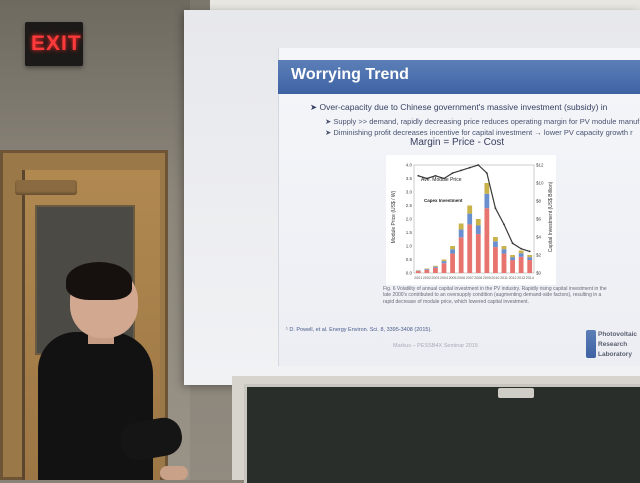  I want to click on x-tick-label: 2011, so click(504, 278).